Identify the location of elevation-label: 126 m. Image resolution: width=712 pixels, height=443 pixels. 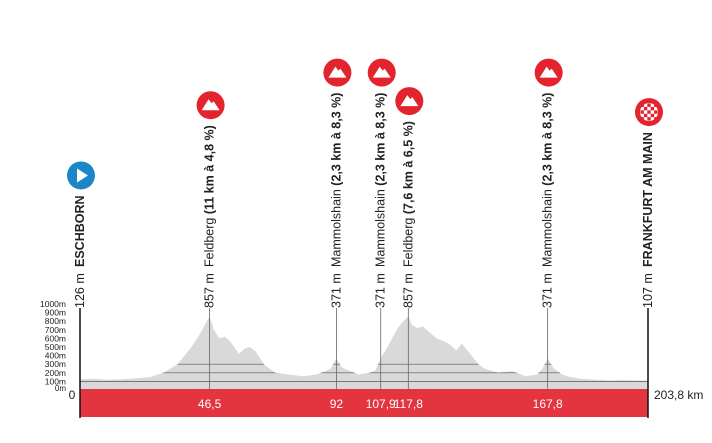
(80, 290).